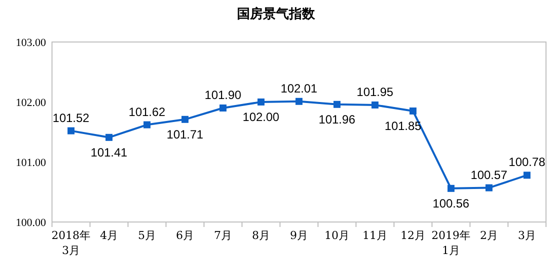 The height and width of the screenshot is (264, 552). I want to click on data-label: 101.52, so click(71, 117).